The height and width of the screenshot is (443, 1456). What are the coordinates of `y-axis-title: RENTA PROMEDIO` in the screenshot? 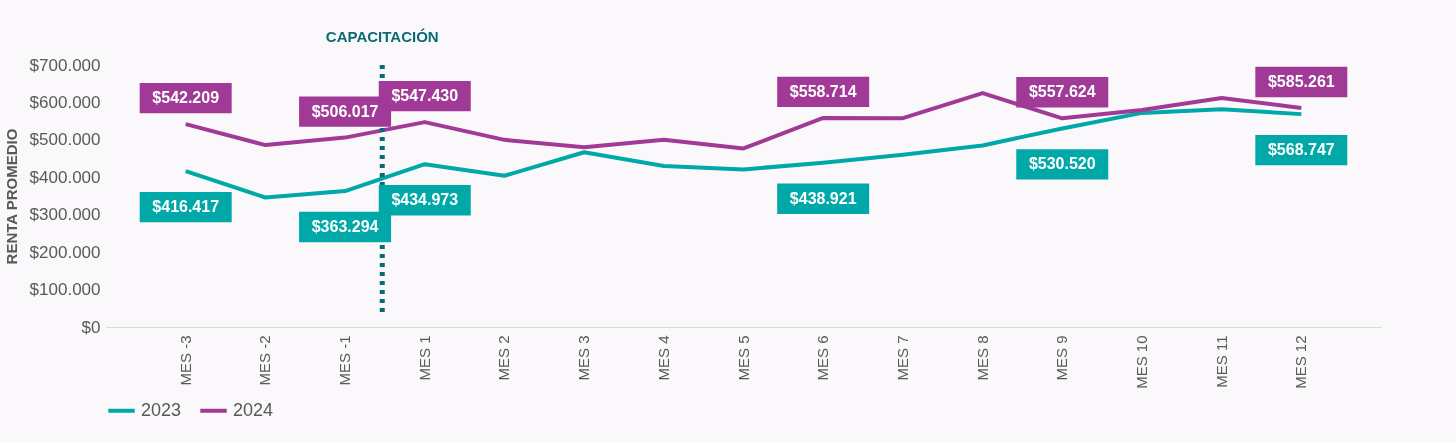 It's located at (11, 196).